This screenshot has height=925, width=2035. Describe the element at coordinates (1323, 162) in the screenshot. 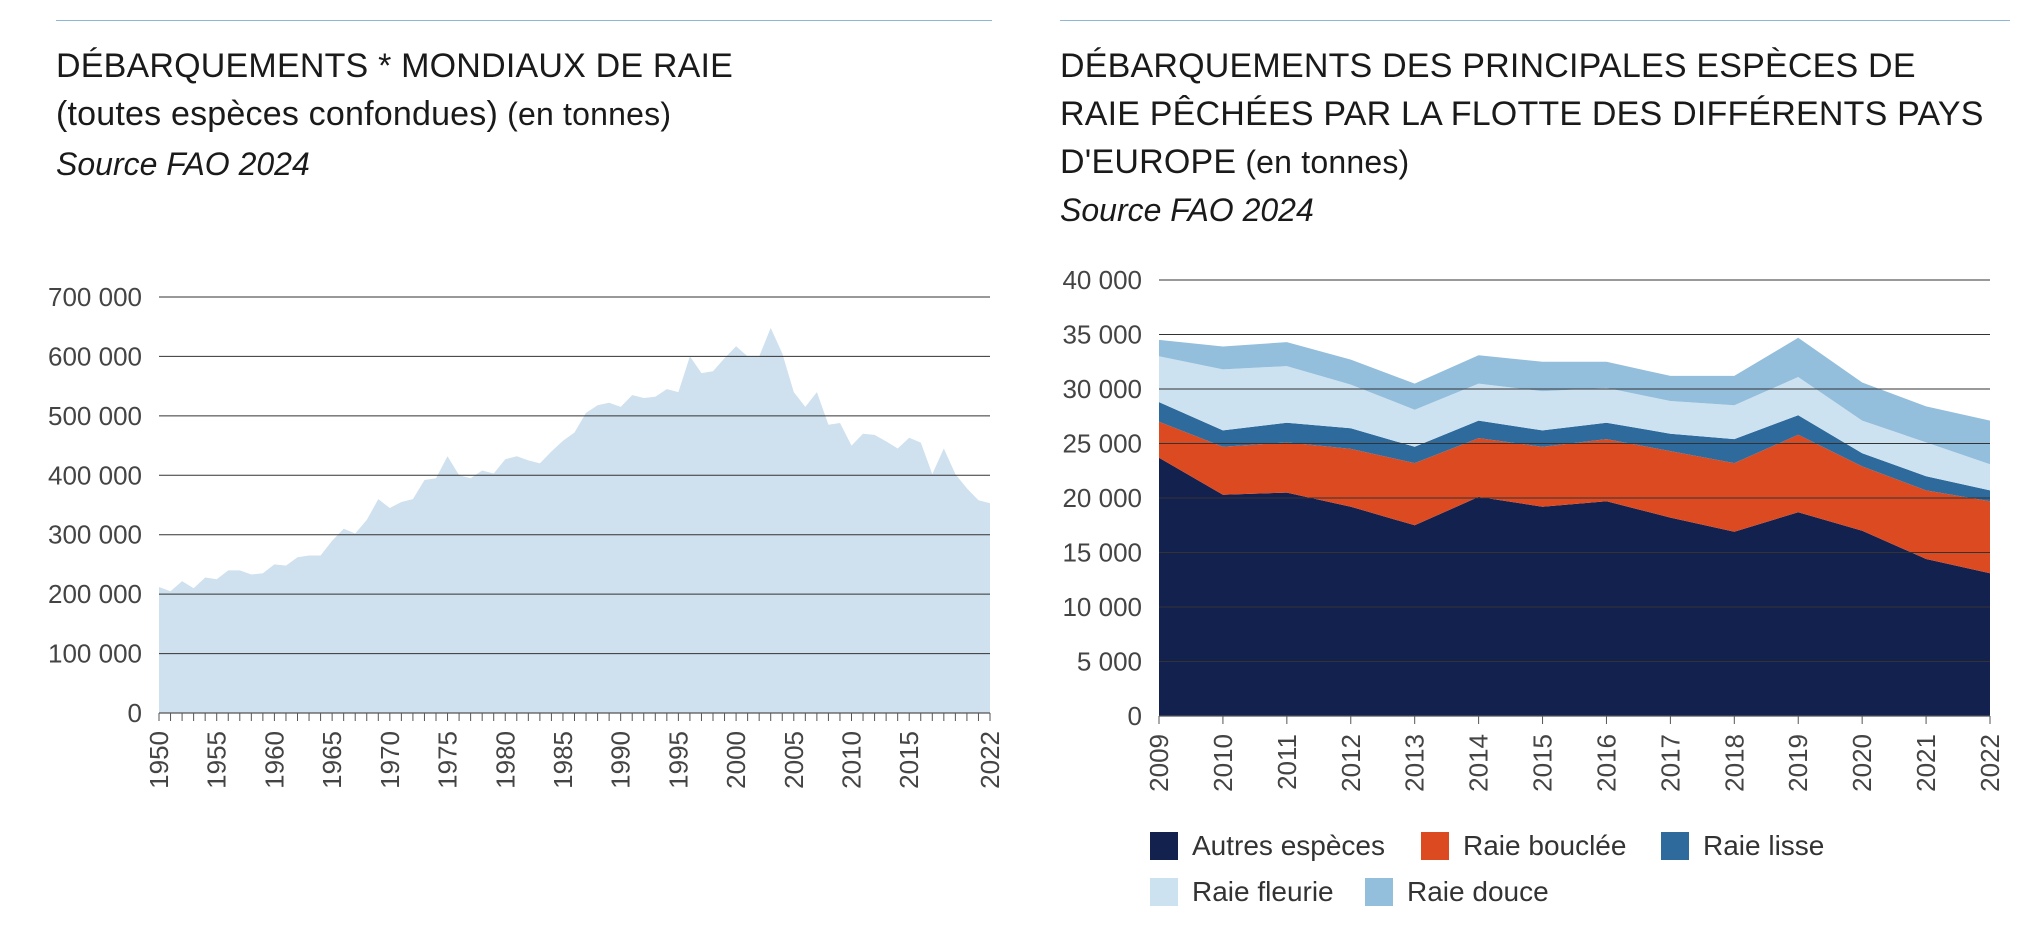

I see `right-title-unit: (en tonnes)` at that location.